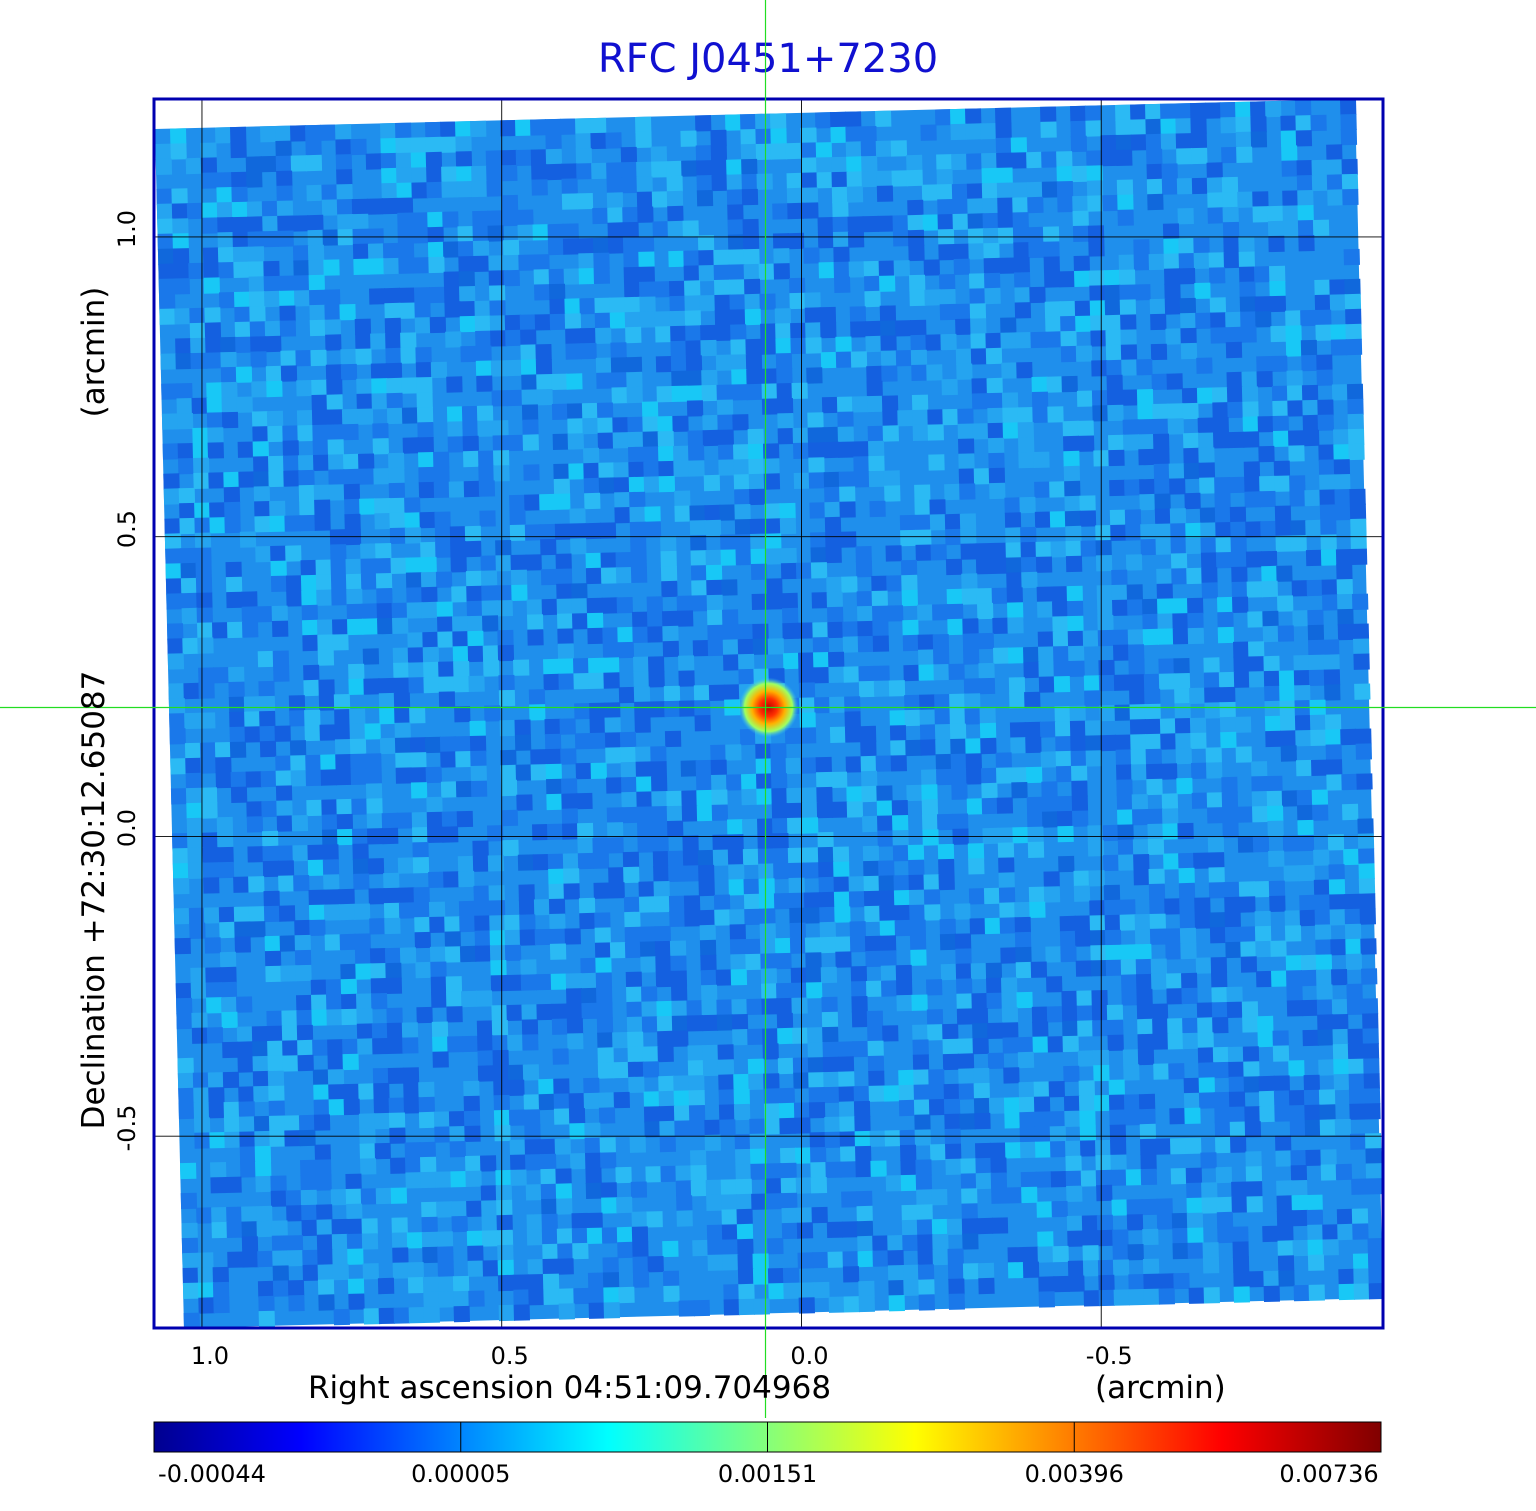  I want to click on colorbar-label: 0.00396, so click(1074, 1474).